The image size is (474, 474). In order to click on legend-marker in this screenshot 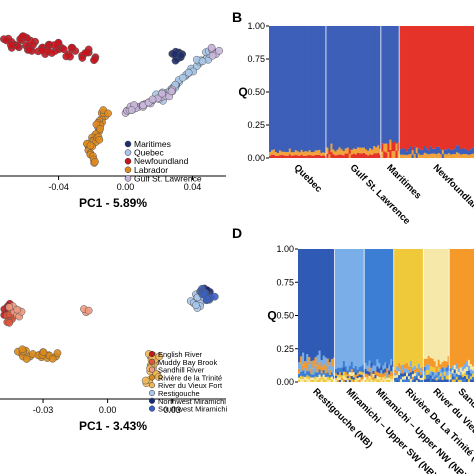, I will do `click(152, 400)`.